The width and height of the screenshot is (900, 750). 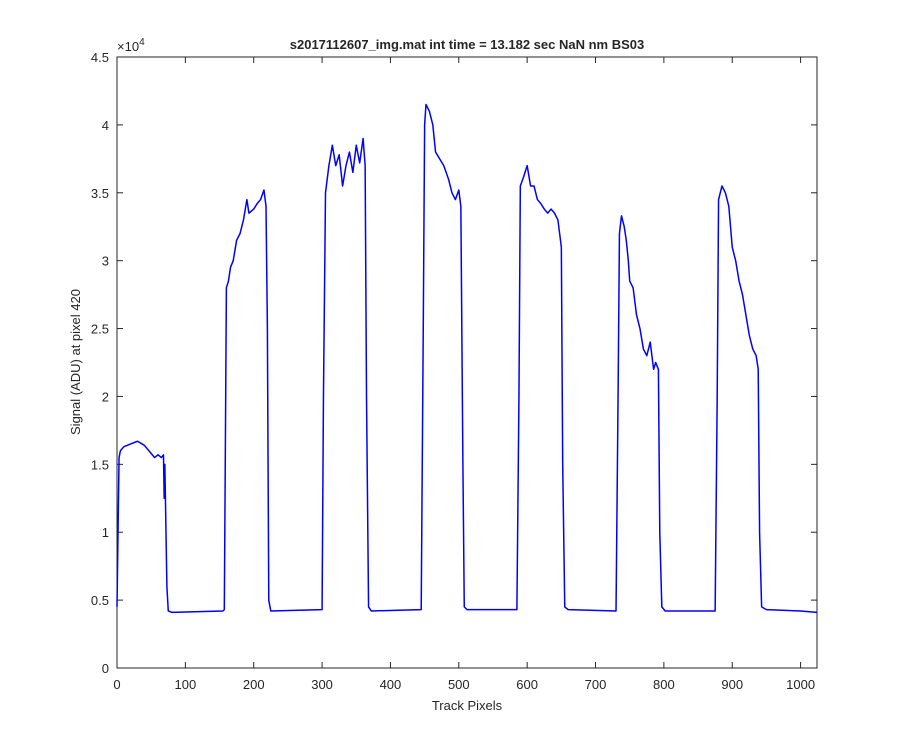 I want to click on x-axis-label: Track Pixels, so click(x=467, y=705).